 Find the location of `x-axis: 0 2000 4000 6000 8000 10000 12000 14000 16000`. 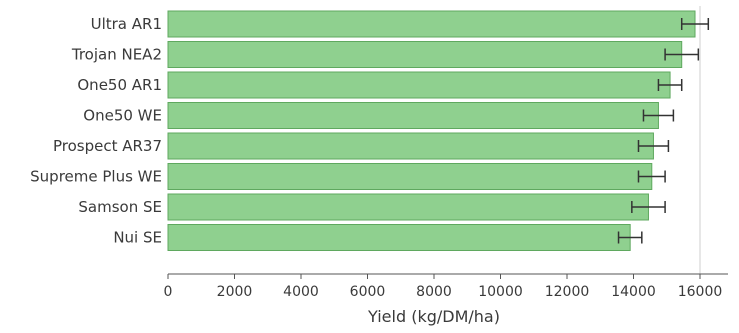

x-axis: 0 2000 4000 6000 8000 10000 12000 14000 16000 is located at coordinates (446, 286).